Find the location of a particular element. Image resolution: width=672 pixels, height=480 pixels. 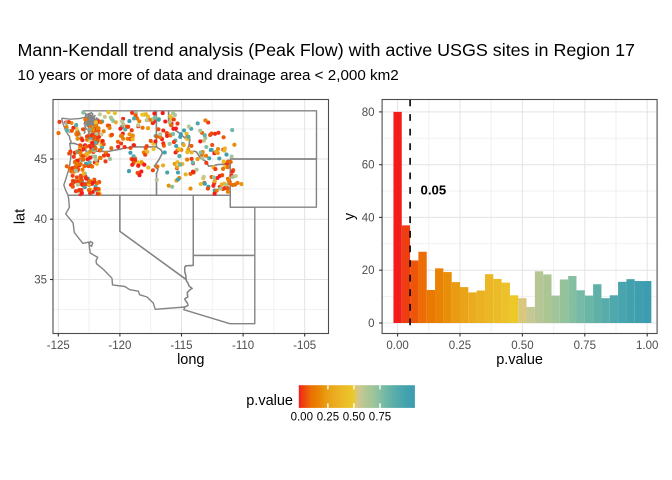

svg-text: 35 is located at coordinates (40, 281).